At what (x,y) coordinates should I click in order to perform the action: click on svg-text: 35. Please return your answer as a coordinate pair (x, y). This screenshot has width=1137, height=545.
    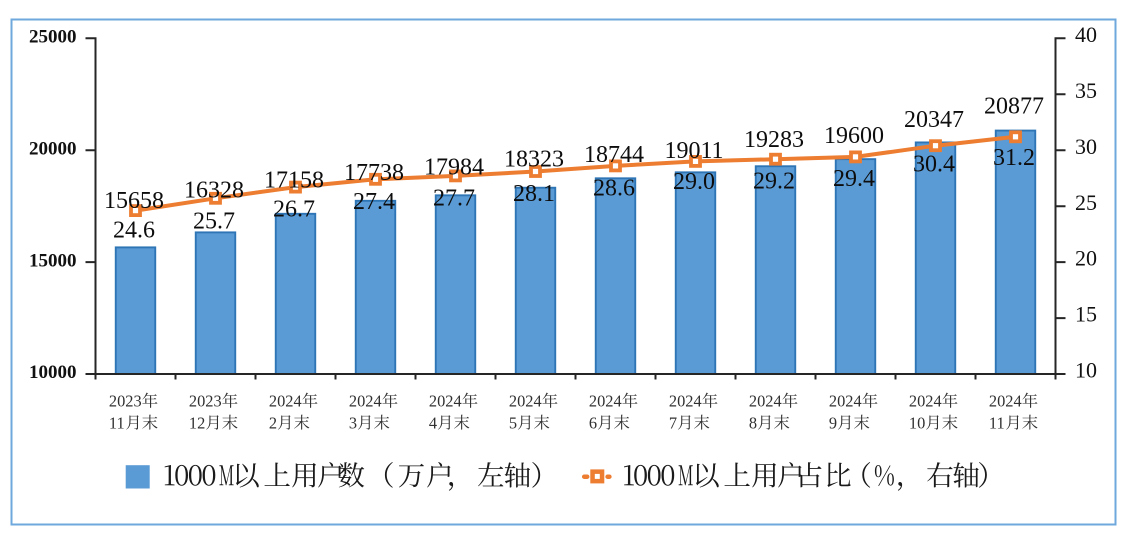
    Looking at the image, I should click on (1086, 90).